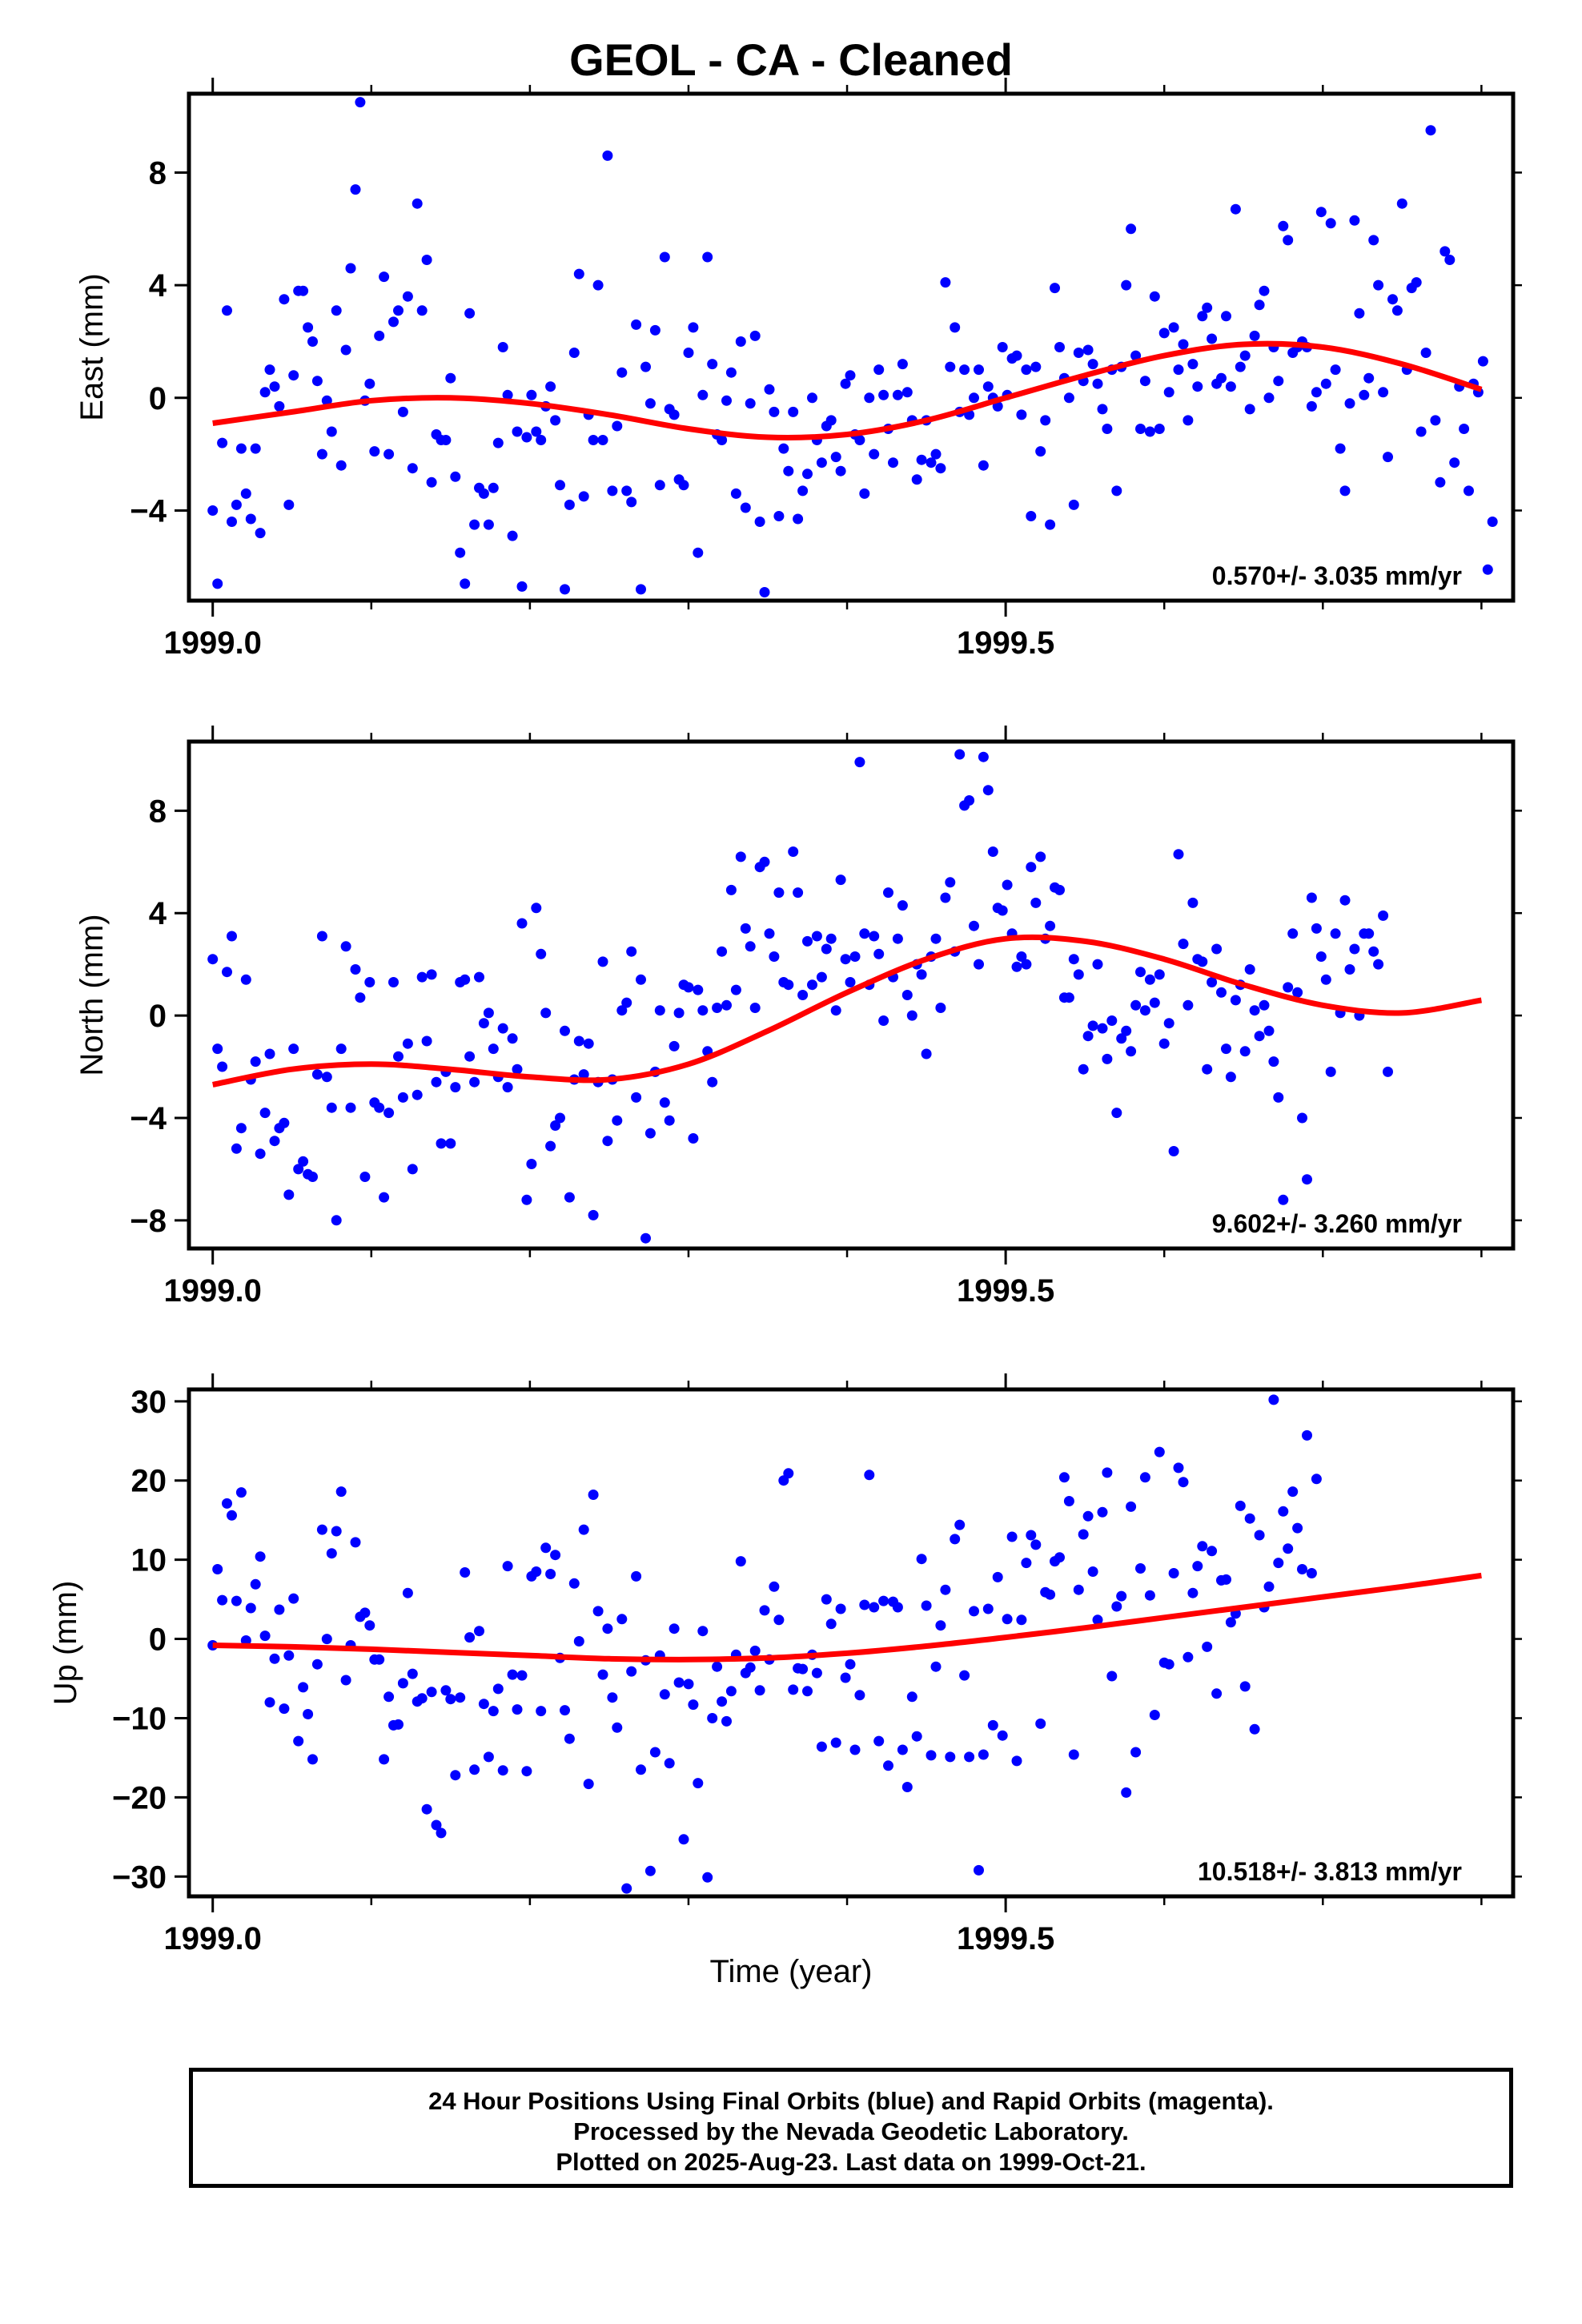  What do you see at coordinates (158, 811) in the screenshot?
I see `north-y-tick-label: 8` at bounding box center [158, 811].